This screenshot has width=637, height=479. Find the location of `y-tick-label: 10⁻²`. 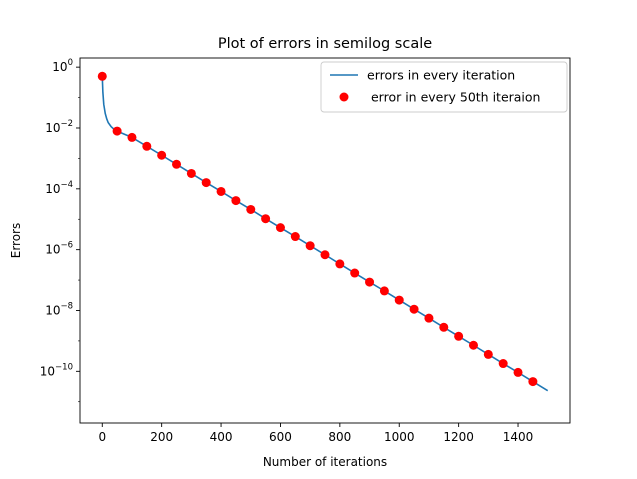

y-tick-label: 10⁻² is located at coordinates (59, 127).